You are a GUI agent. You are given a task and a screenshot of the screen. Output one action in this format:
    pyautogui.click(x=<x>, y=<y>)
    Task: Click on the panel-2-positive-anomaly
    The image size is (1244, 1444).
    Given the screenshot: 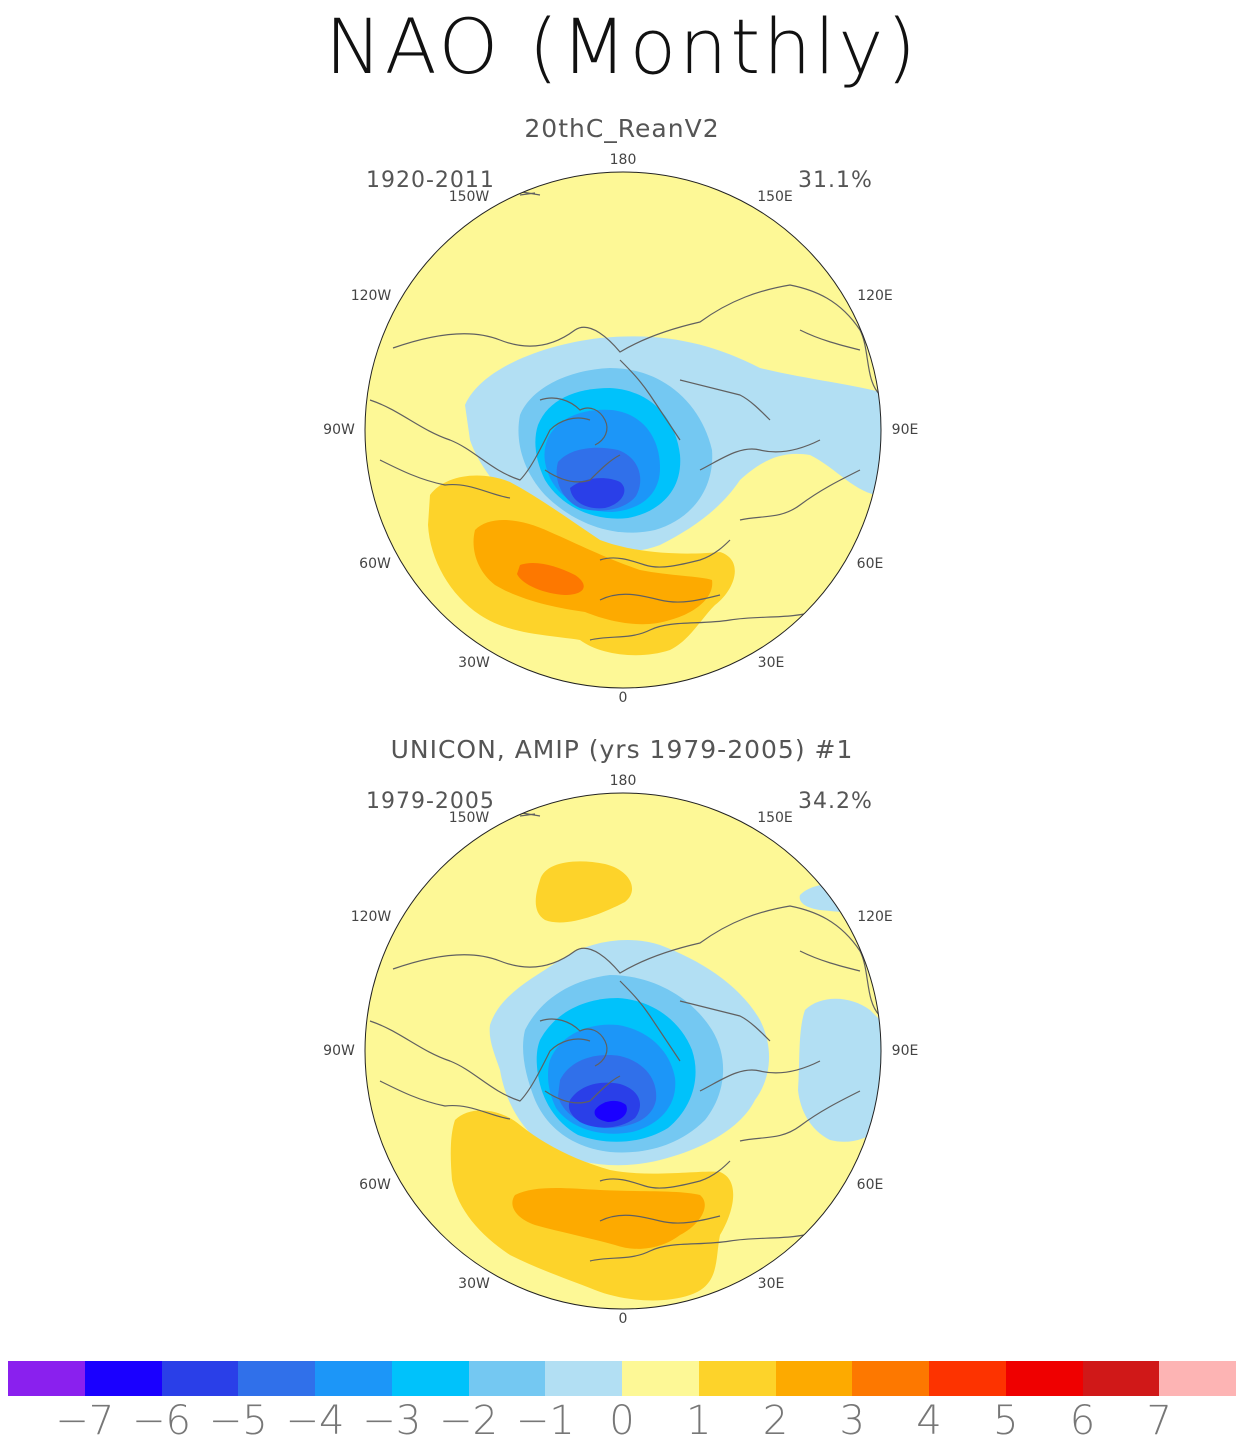 What is the action you would take?
    pyautogui.click(x=592, y=1205)
    